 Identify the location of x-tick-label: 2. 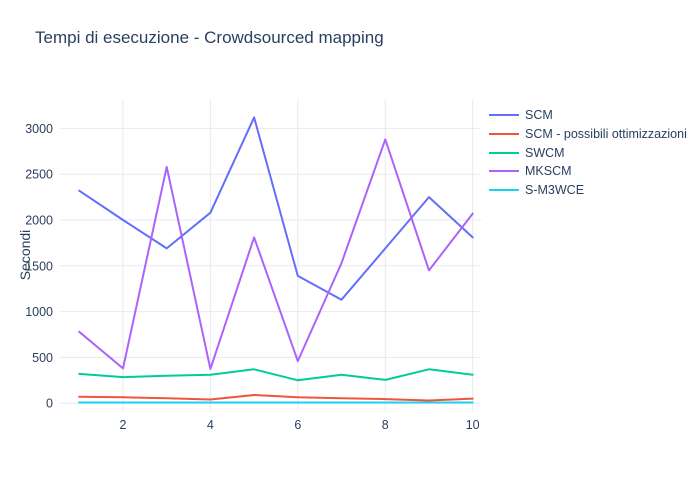
(122, 425).